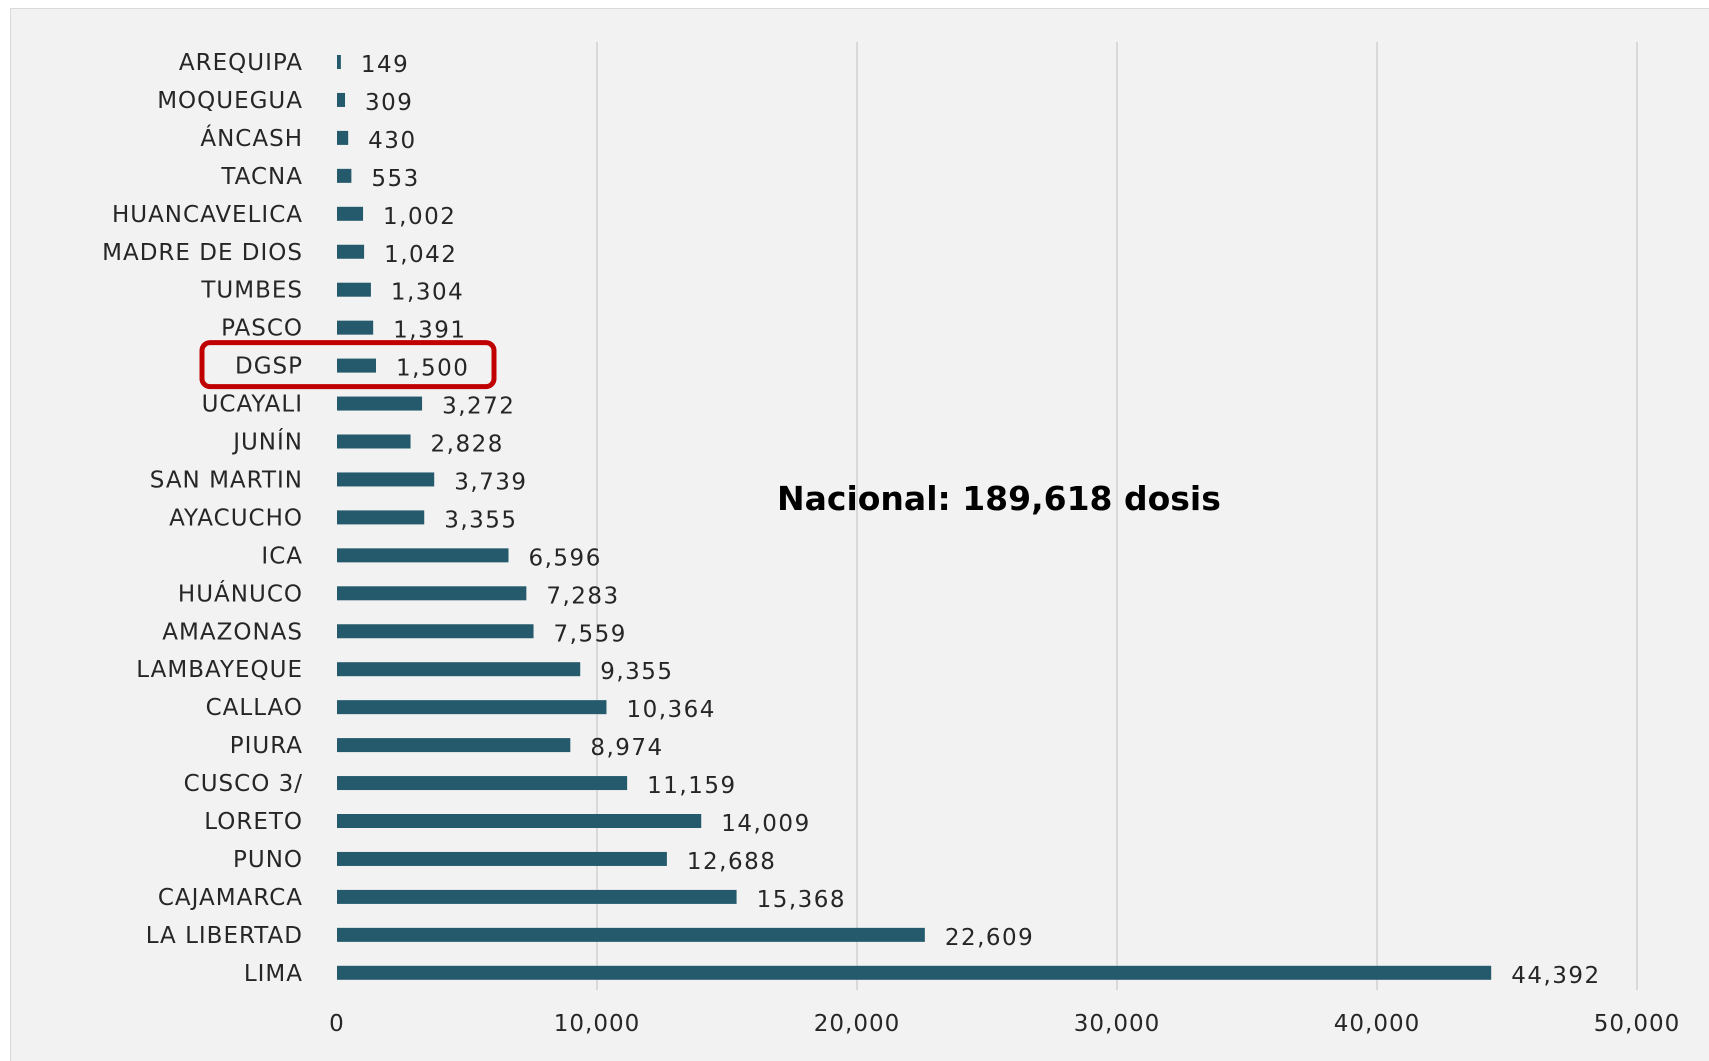 Image resolution: width=1709 pixels, height=1061 pixels. Describe the element at coordinates (1637, 1024) in the screenshot. I see `x-tick-label: 50,000` at that location.